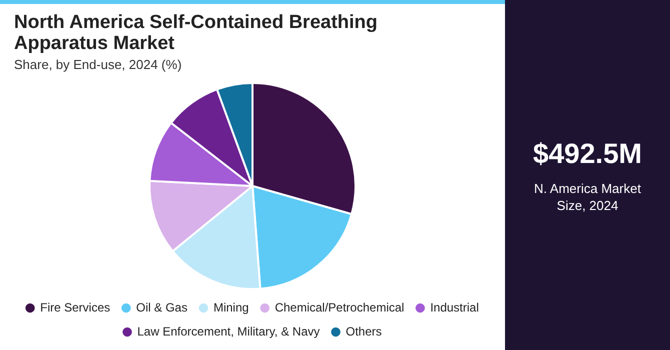 Image resolution: width=670 pixels, height=350 pixels. I want to click on legend-label: Oil & Gas, so click(162, 307).